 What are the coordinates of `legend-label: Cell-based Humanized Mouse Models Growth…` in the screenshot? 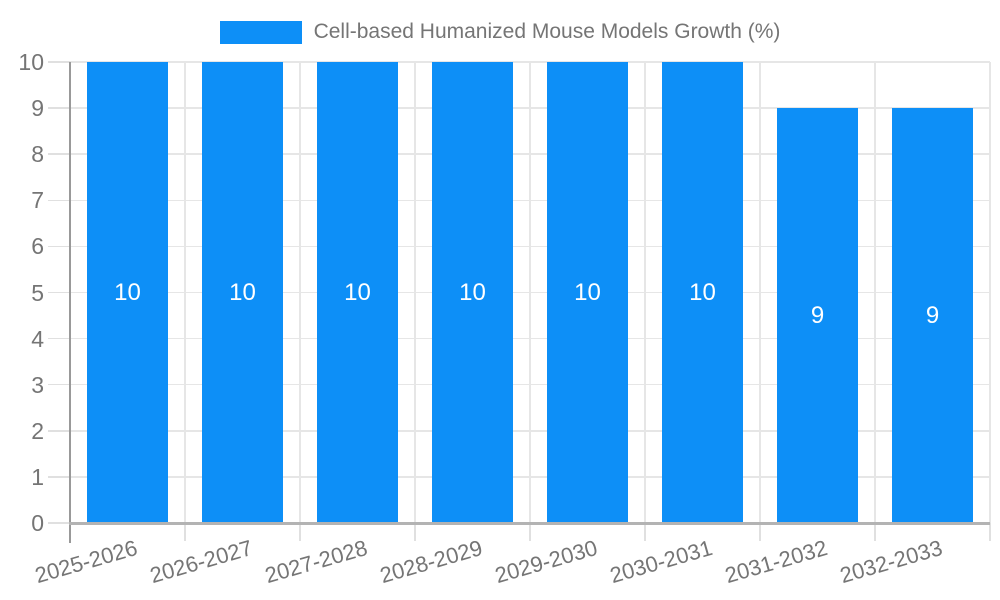 It's located at (547, 31).